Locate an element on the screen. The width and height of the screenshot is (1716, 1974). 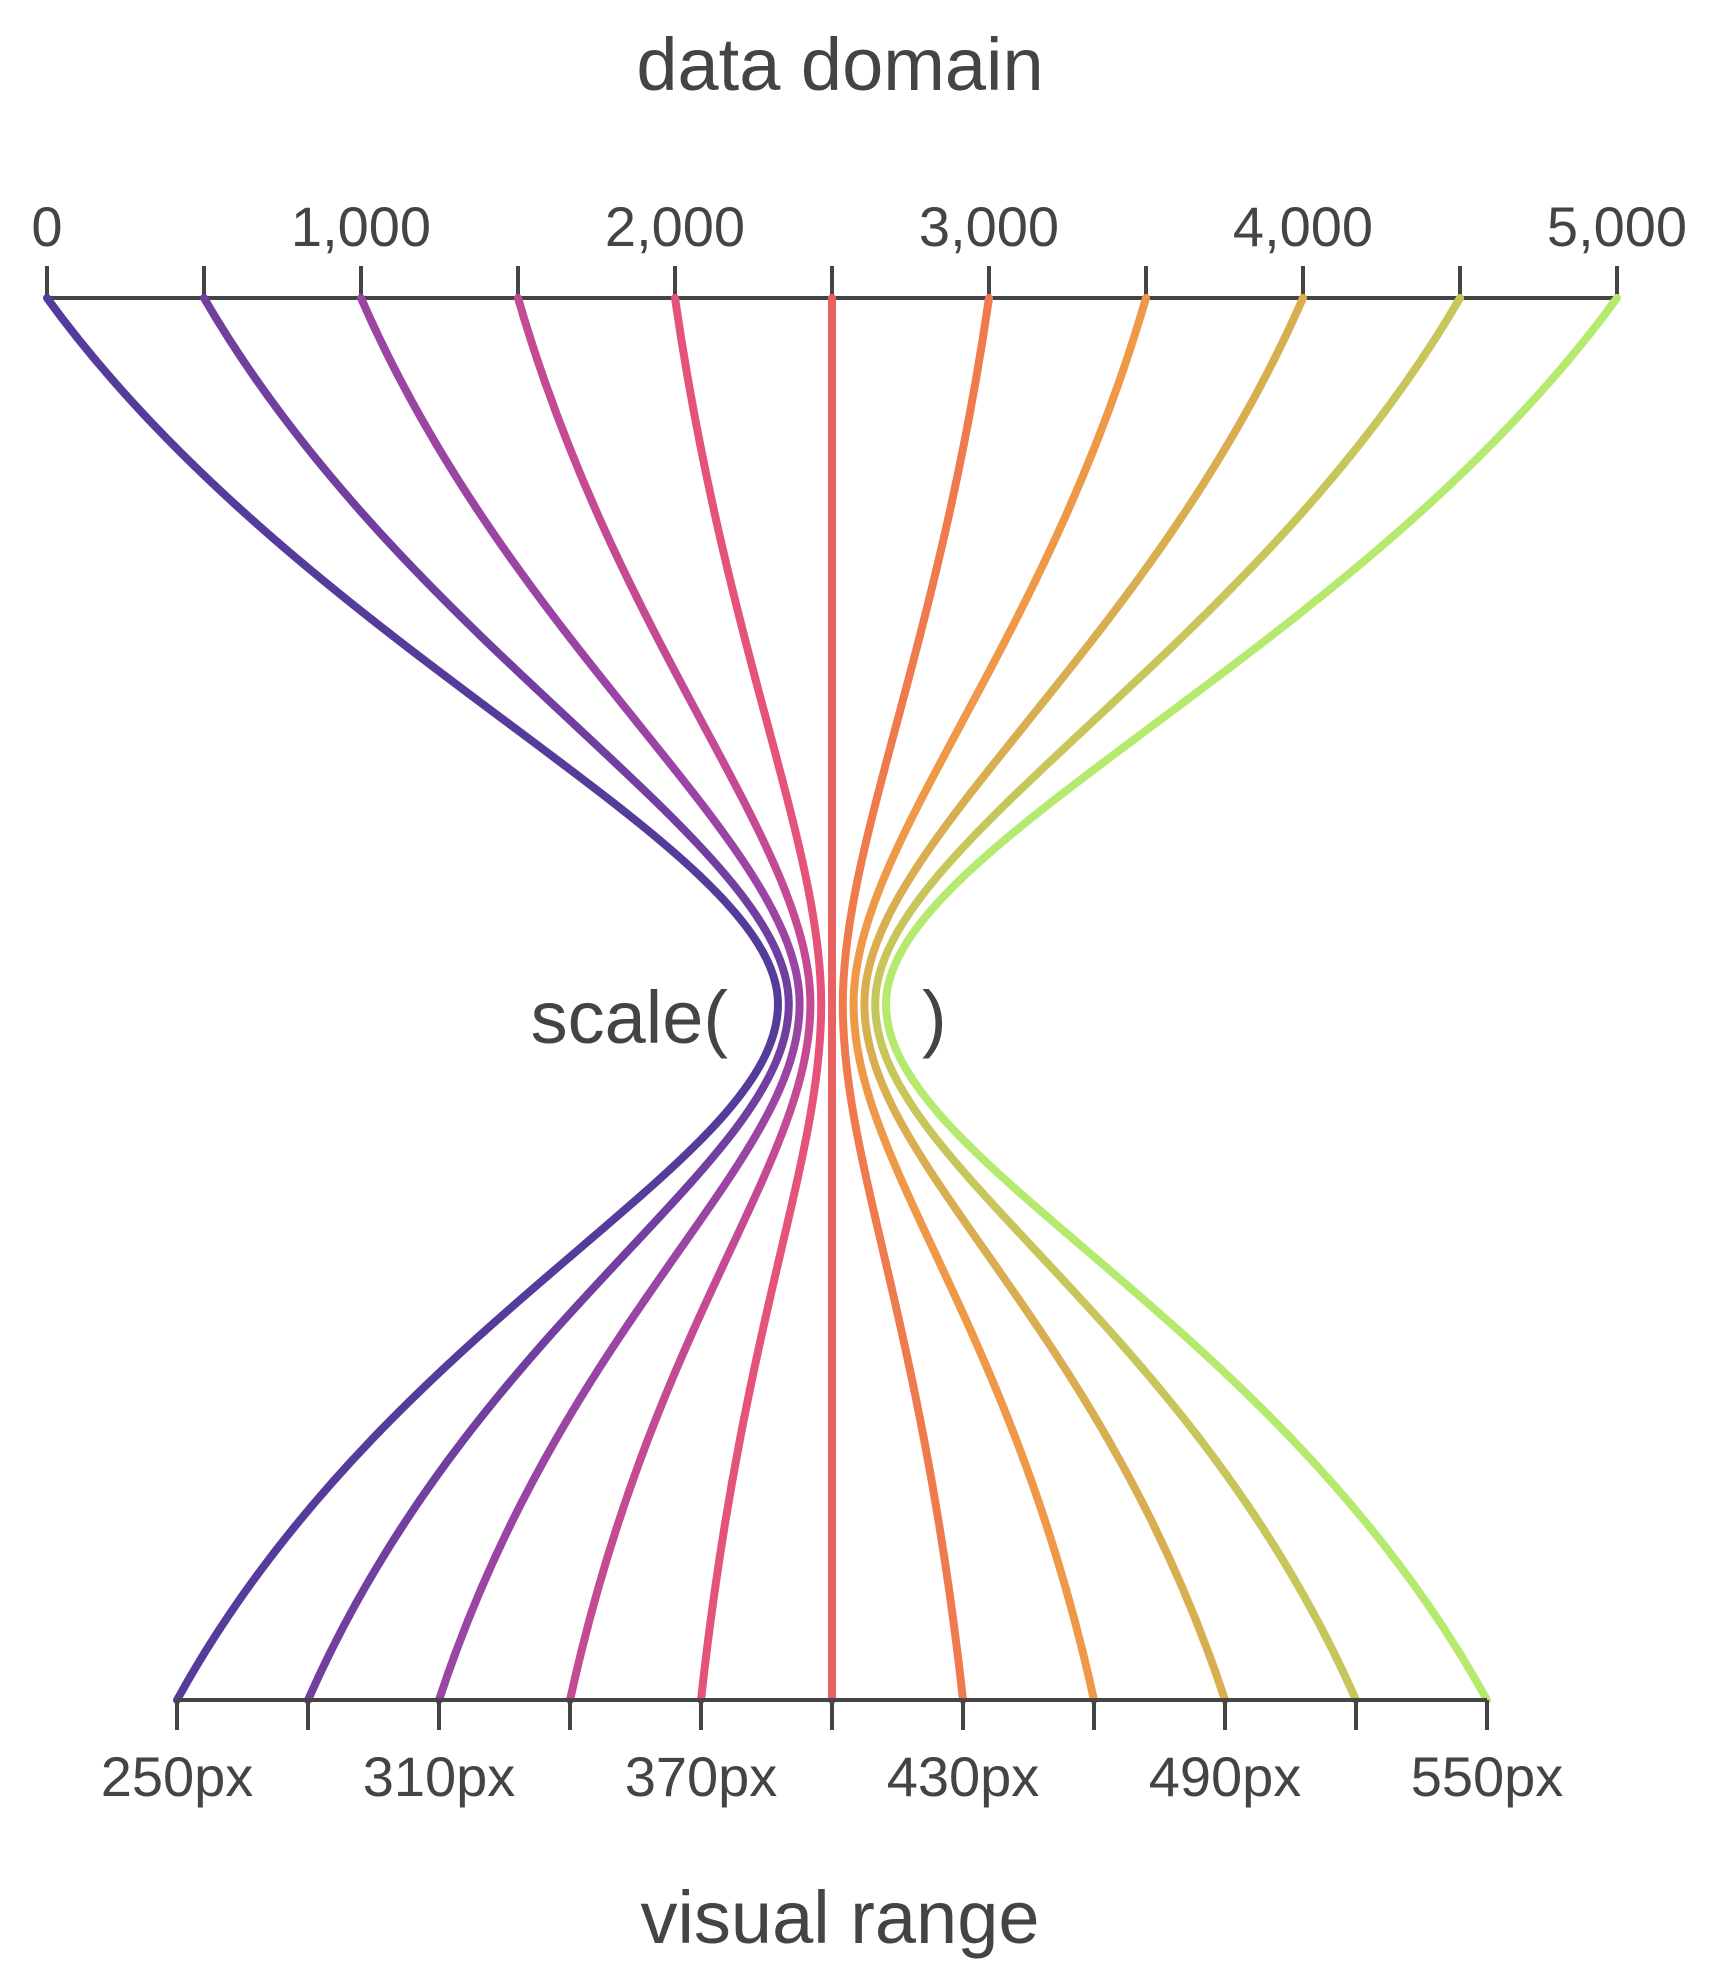
domain-tick-label: 4,000 is located at coordinates (1303, 226).